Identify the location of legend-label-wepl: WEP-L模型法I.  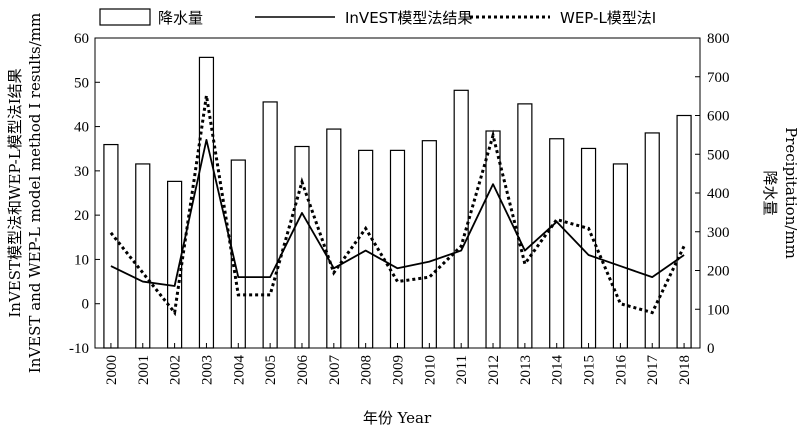
(608, 18).